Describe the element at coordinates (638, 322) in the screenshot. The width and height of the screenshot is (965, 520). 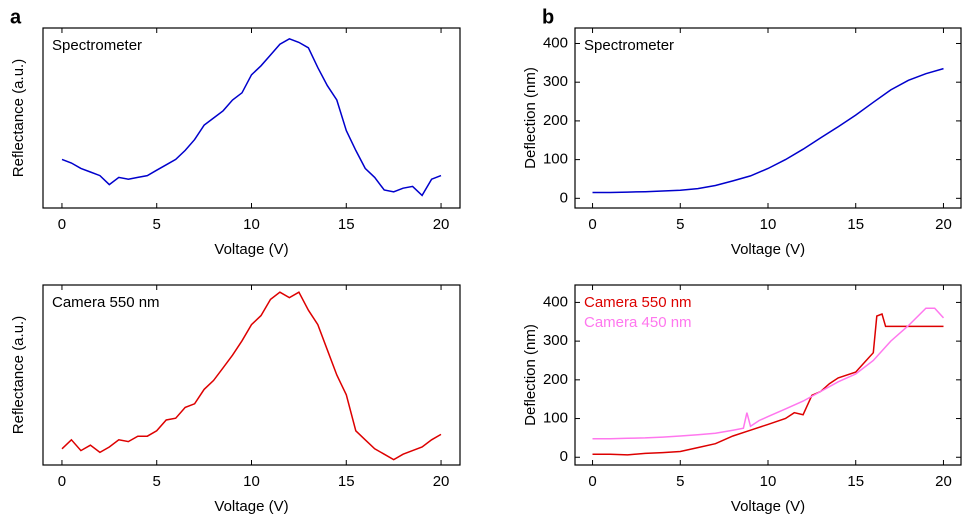
I see `legend-entry: Camera 450 nm` at that location.